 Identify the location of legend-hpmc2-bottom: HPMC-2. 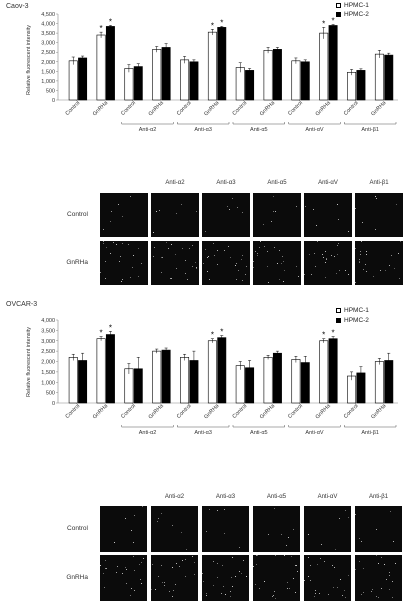
(352, 320).